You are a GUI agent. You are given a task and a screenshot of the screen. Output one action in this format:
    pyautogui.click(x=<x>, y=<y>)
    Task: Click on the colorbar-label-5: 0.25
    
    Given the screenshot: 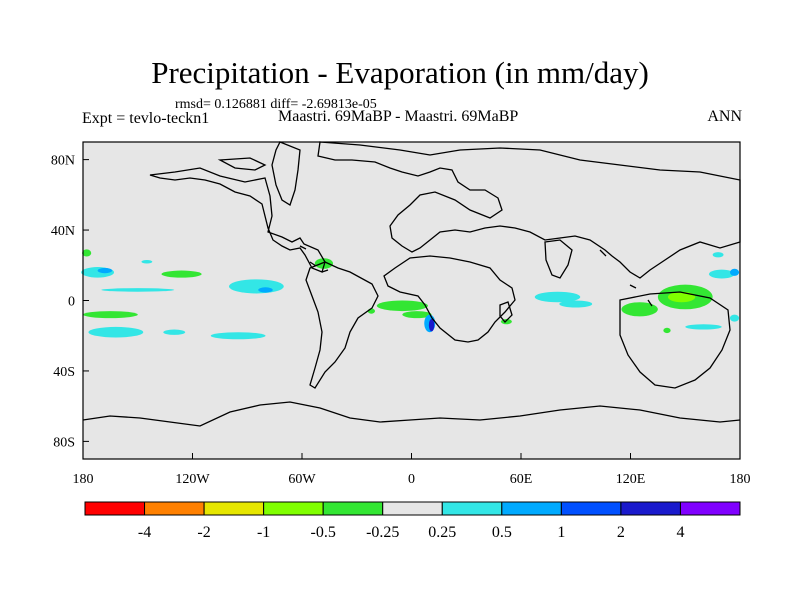 What is the action you would take?
    pyautogui.click(x=442, y=532)
    